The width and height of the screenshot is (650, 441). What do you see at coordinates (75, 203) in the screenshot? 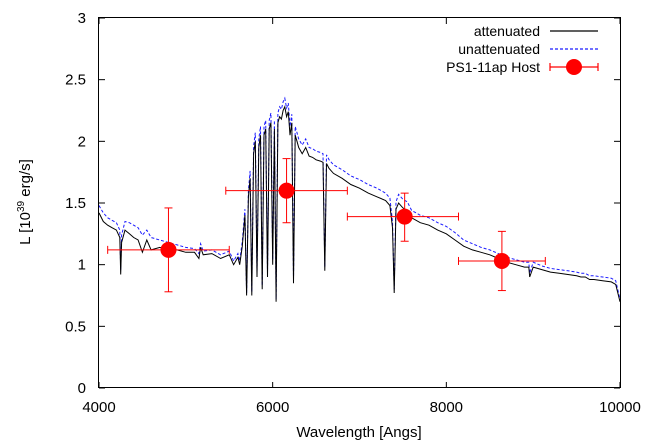
I see `y-tick-label: 1.5` at bounding box center [75, 203].